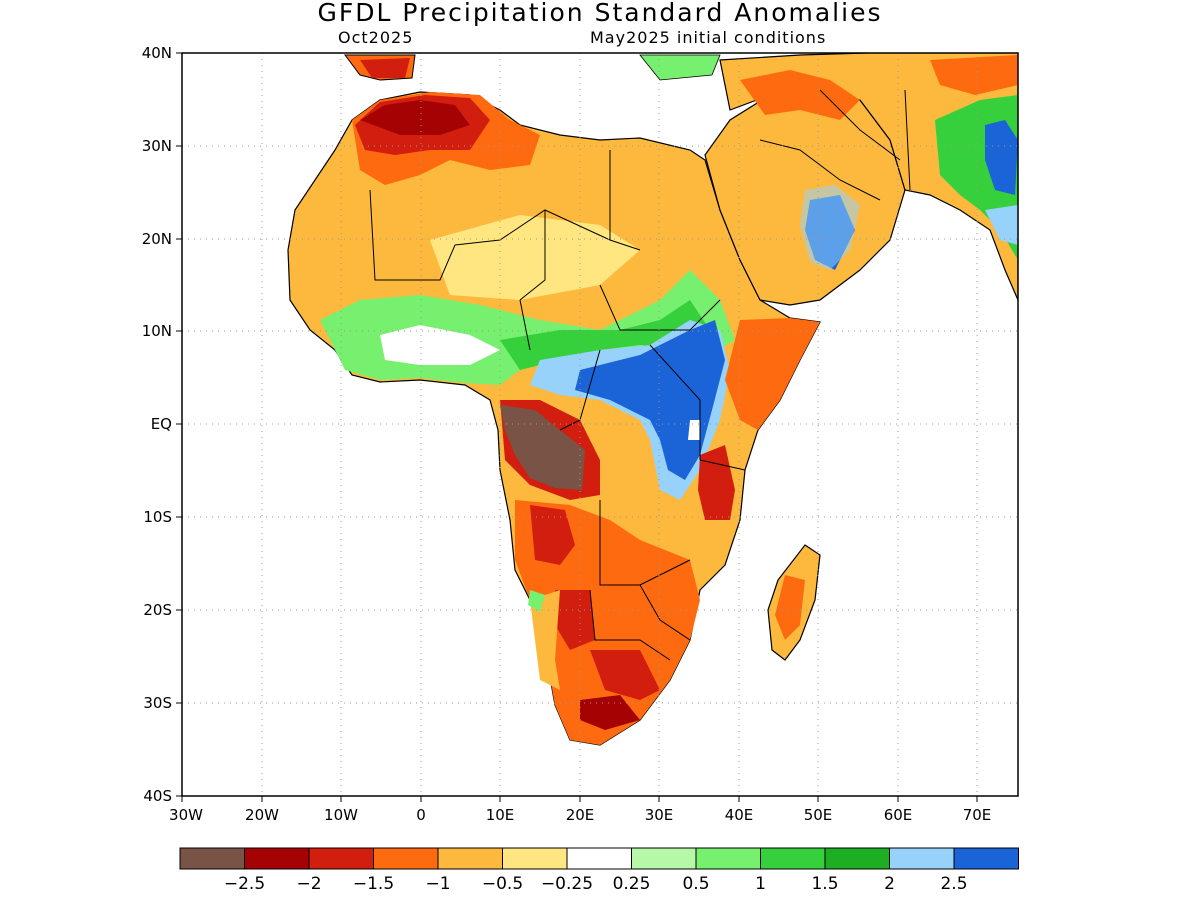 The height and width of the screenshot is (900, 1200). I want to click on colorbar-label: 0.5, so click(695, 884).